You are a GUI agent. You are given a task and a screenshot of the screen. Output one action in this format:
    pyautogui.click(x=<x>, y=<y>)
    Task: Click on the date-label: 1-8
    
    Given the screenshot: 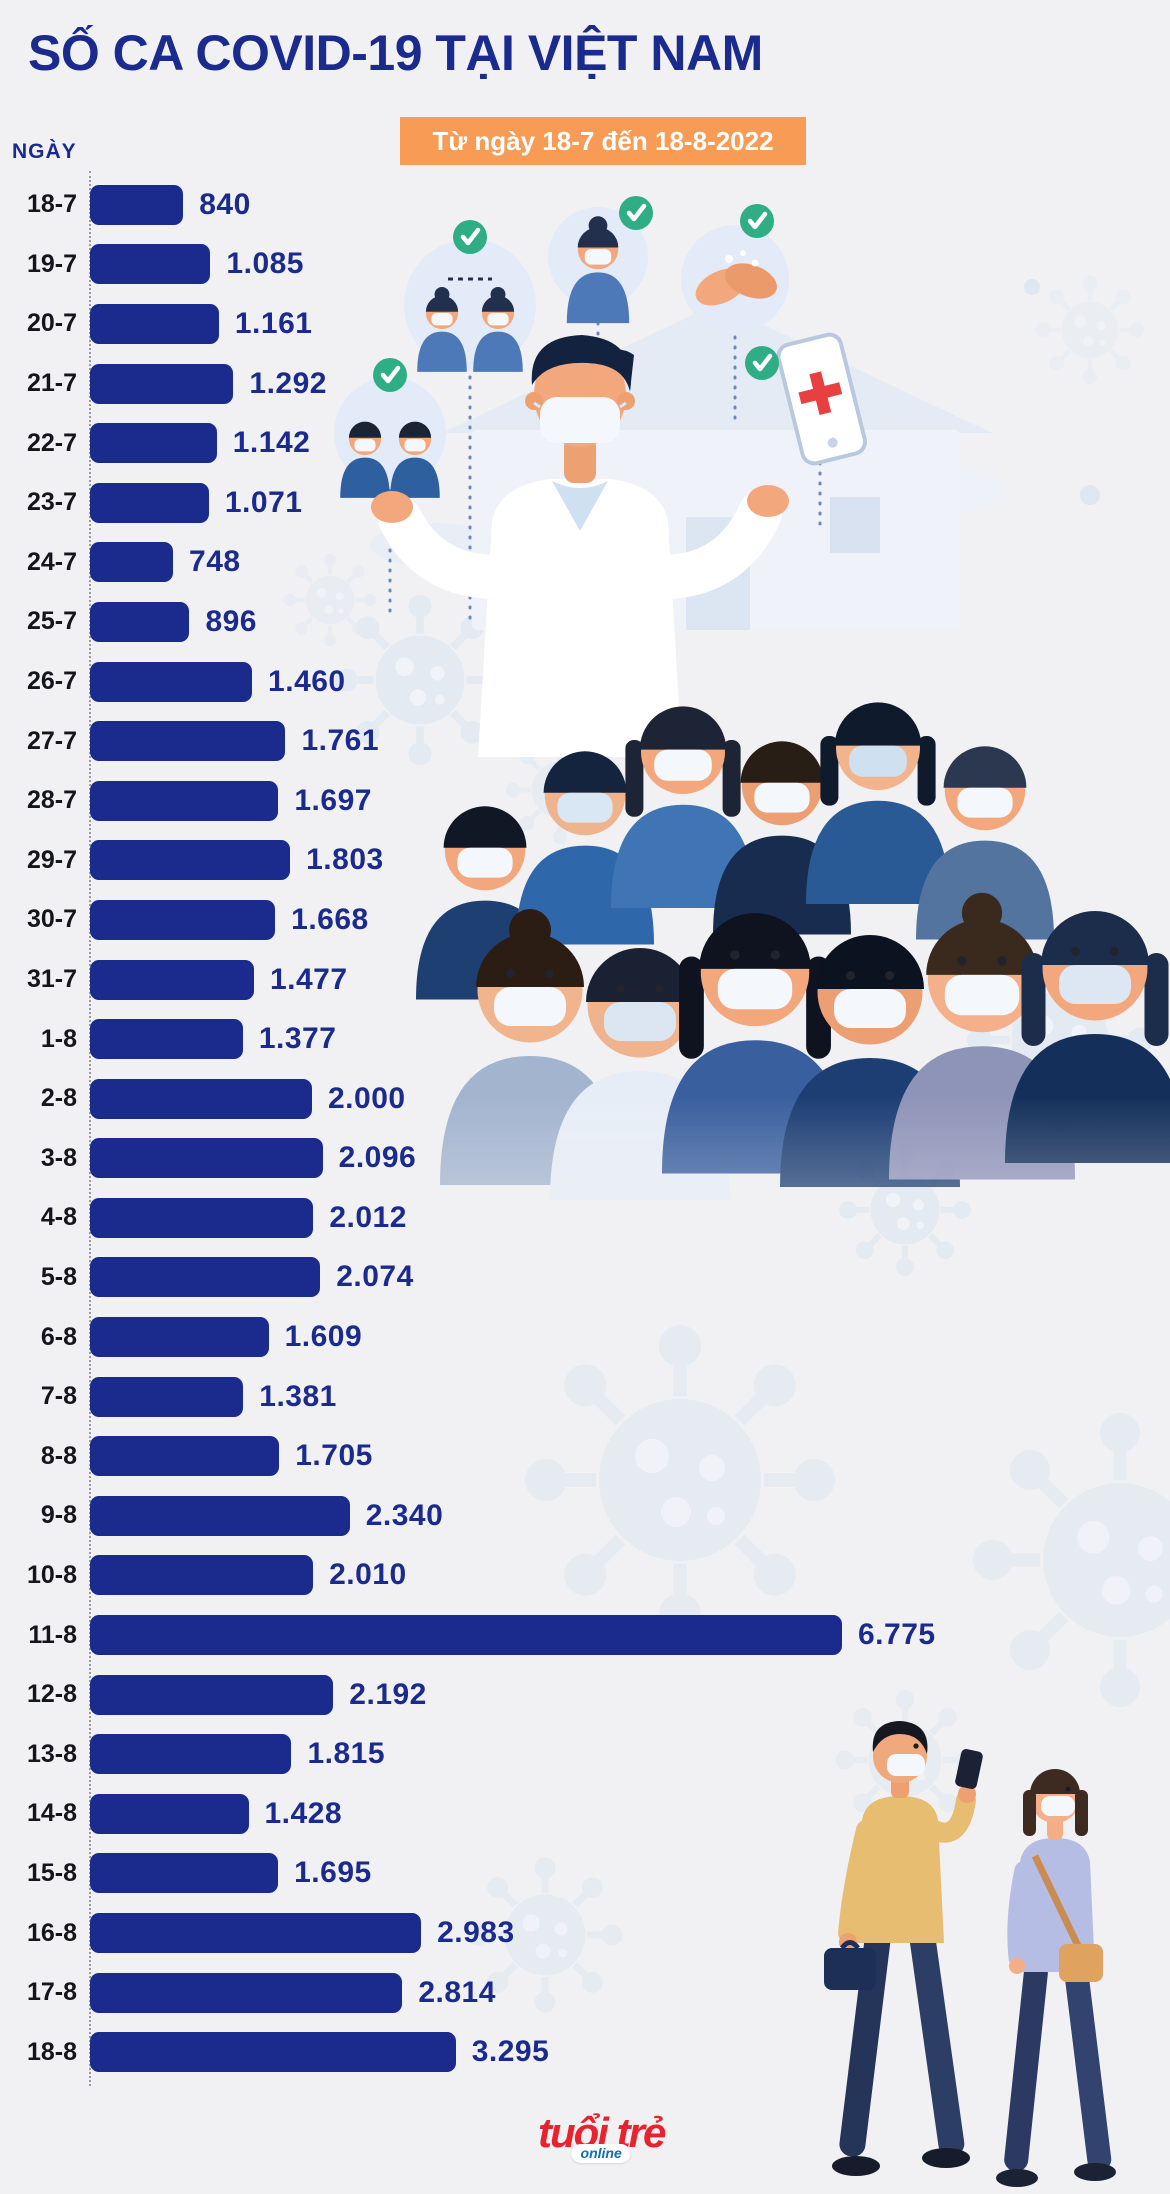 What is the action you would take?
    pyautogui.click(x=58, y=1038)
    